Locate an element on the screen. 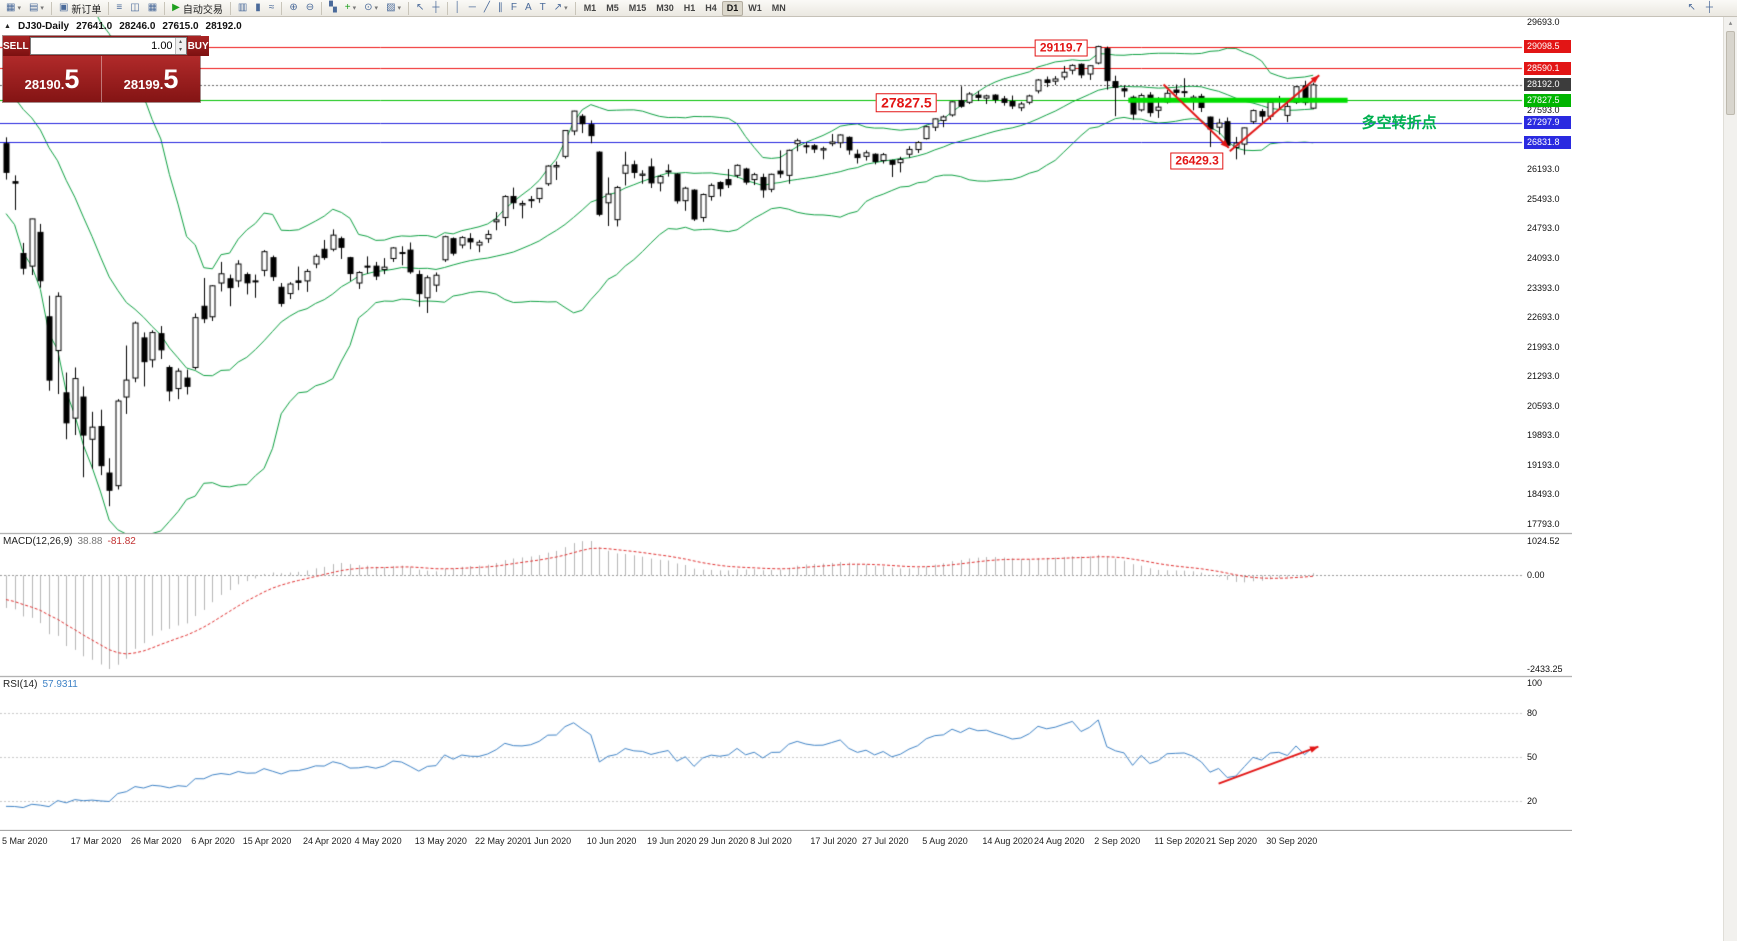  time-axis-label: 10 Jun 2020 is located at coordinates (611, 841).